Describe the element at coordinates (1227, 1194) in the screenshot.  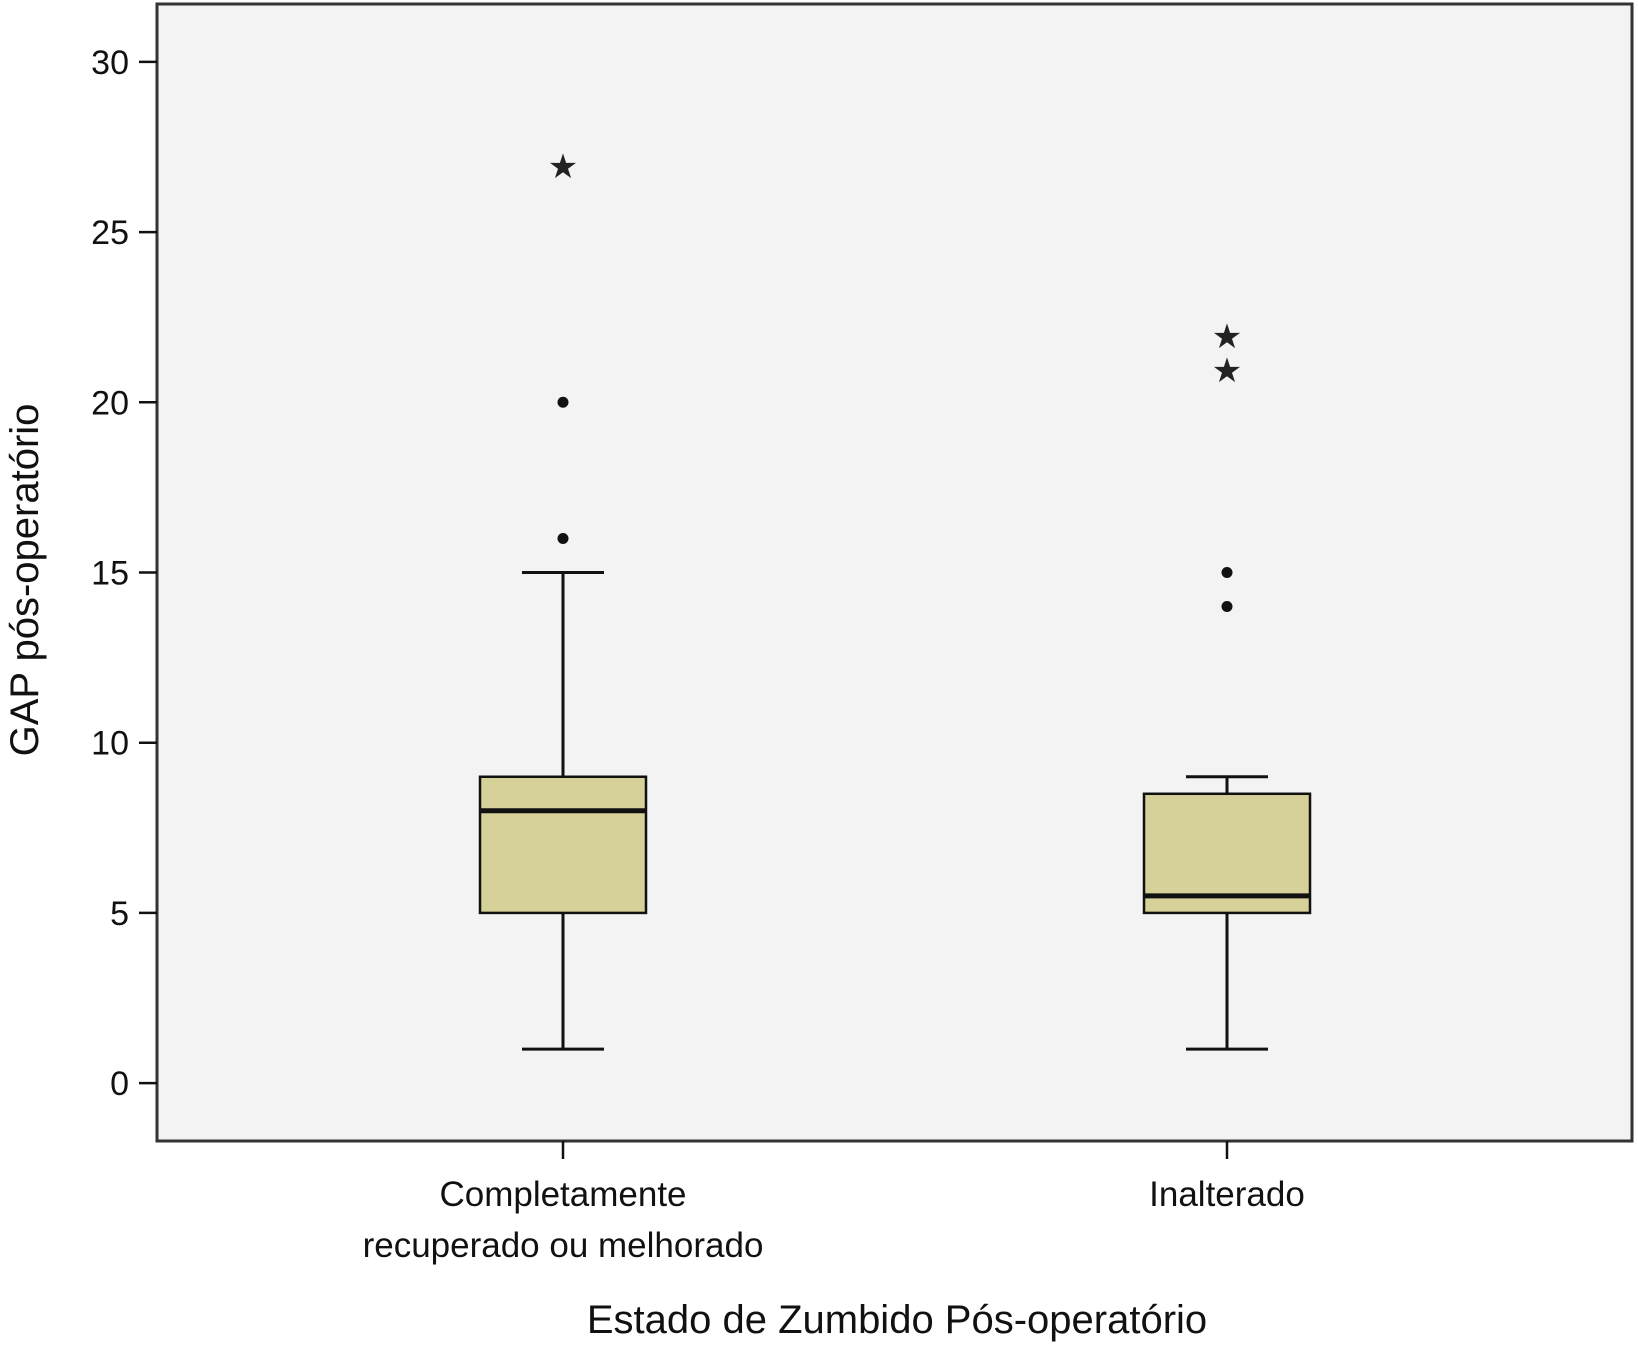
I see `x-category-label: Inalterado` at that location.